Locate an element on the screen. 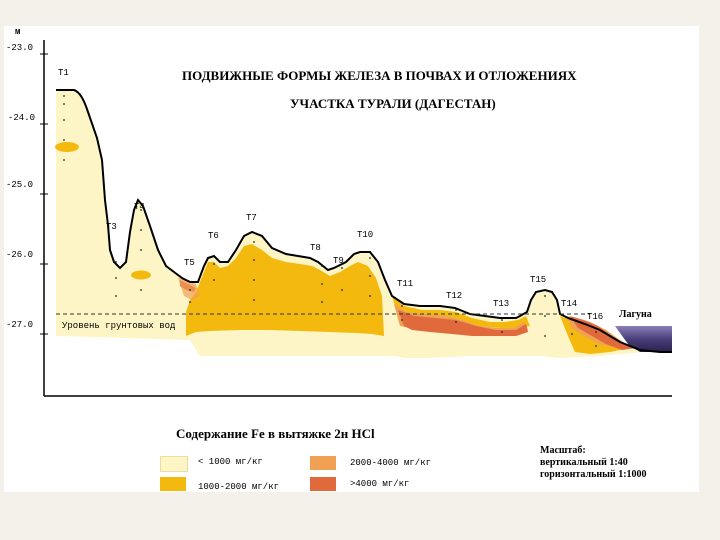 This screenshot has height=540, width=720. legend-title: Содержание Fe в вытяжке 2н HCl is located at coordinates (275, 433).